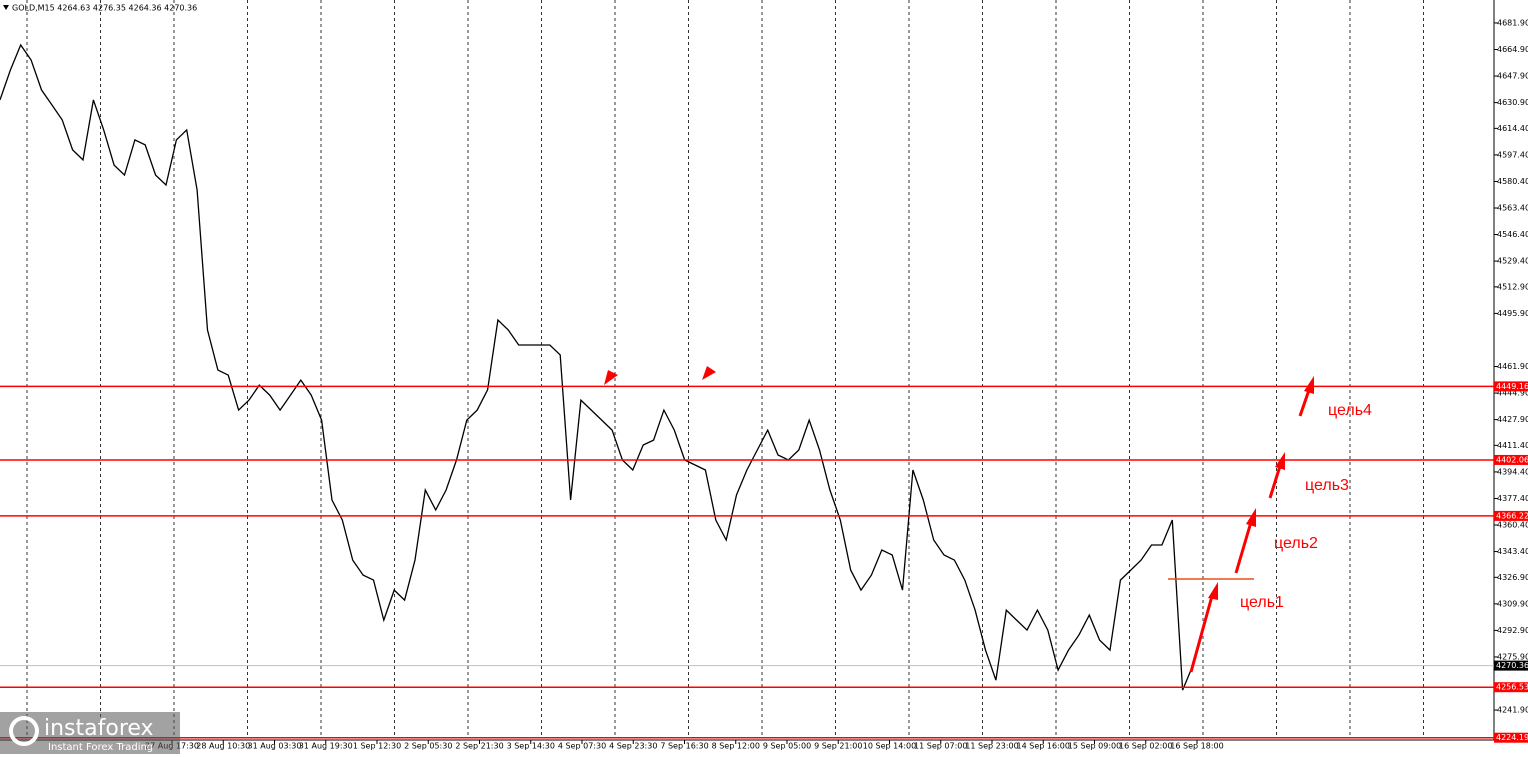 The height and width of the screenshot is (757, 1528). Describe the element at coordinates (633, 746) in the screenshot. I see `x-tick-label: 4 Sep 23:30` at that location.